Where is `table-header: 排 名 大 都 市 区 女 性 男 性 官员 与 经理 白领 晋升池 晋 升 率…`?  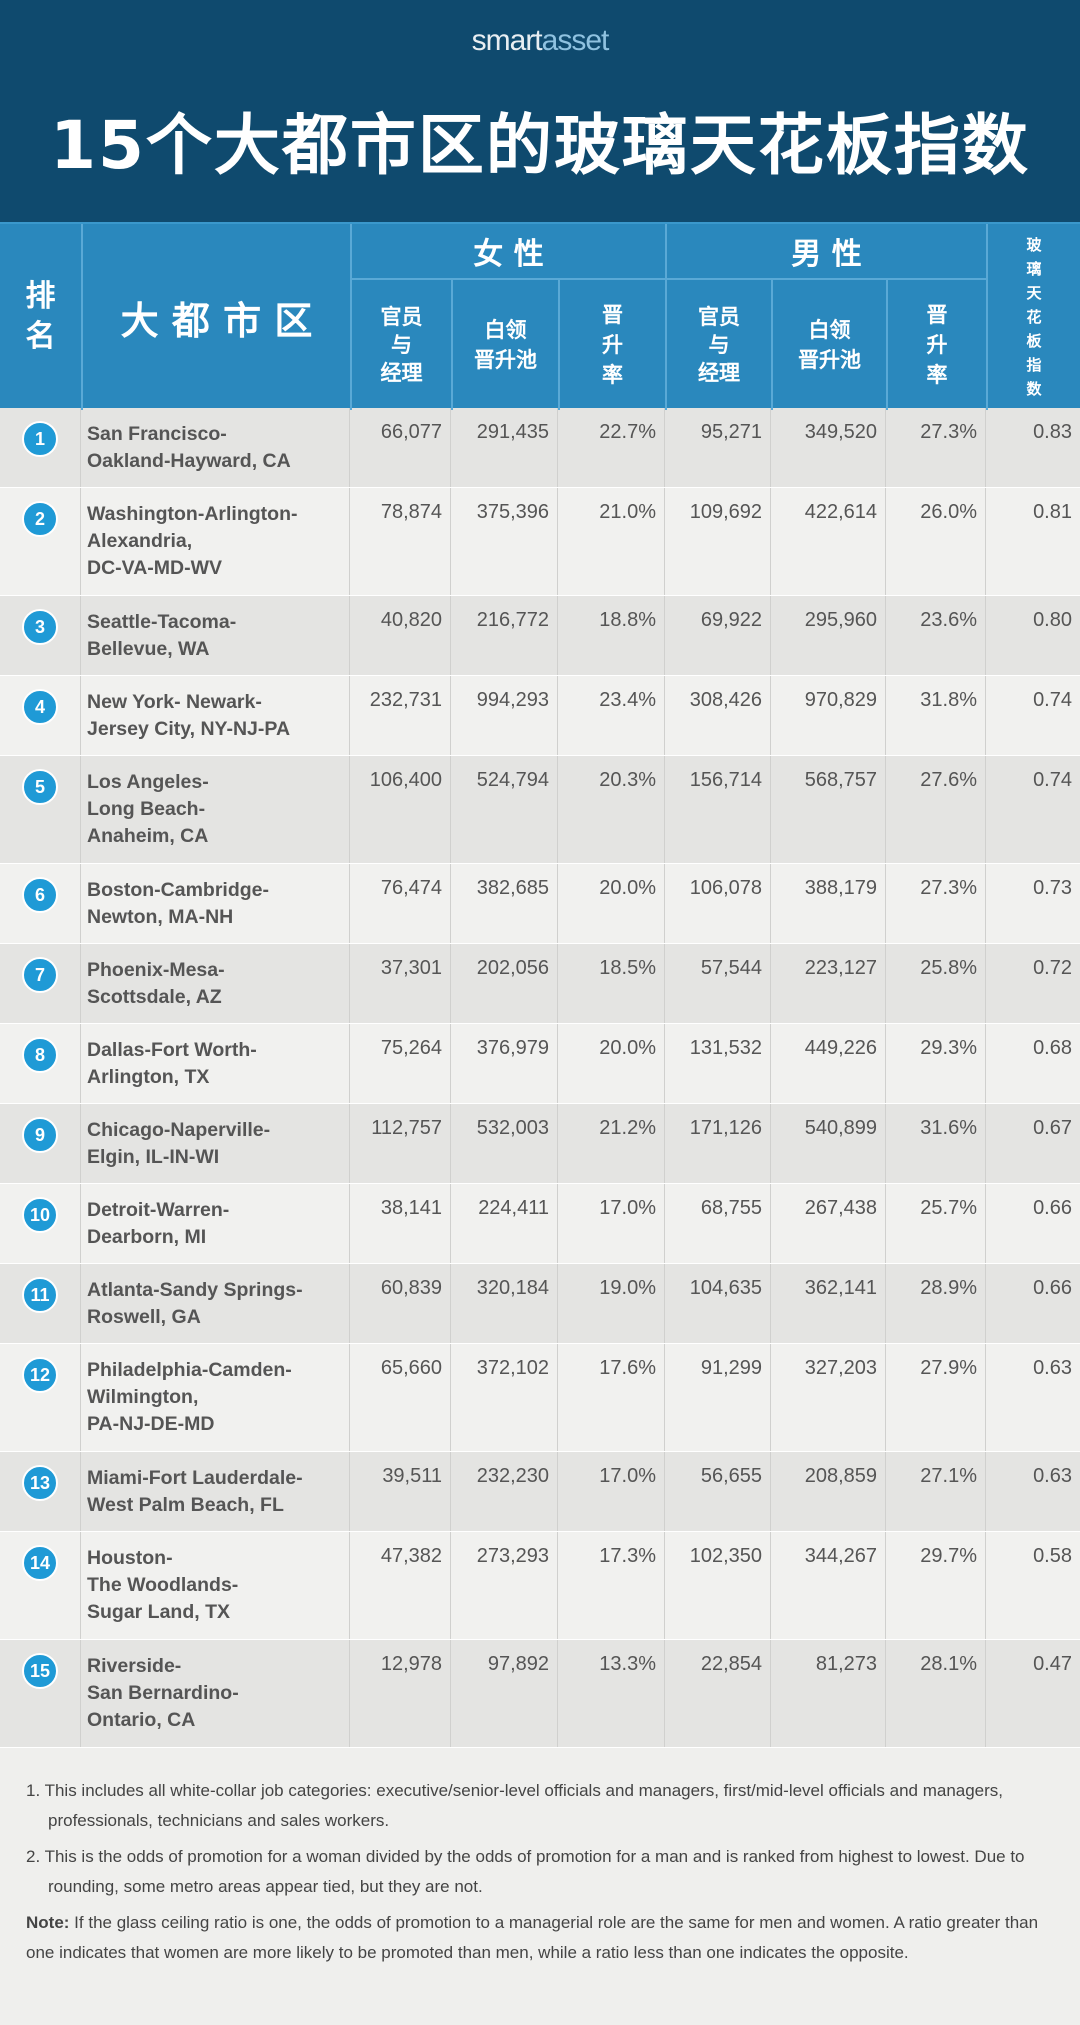
table-header: 排 名 大 都 市 区 女 性 男 性 官员 与 经理 白领 晋升池 晋 升 率… is located at coordinates (540, 316).